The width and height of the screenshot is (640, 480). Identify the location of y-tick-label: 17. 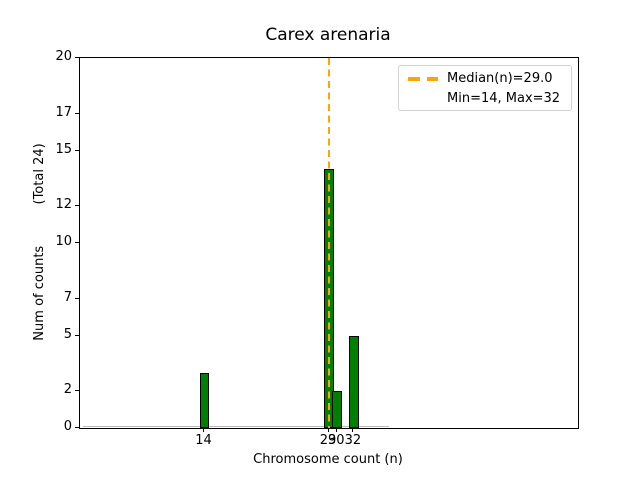
(63, 112).